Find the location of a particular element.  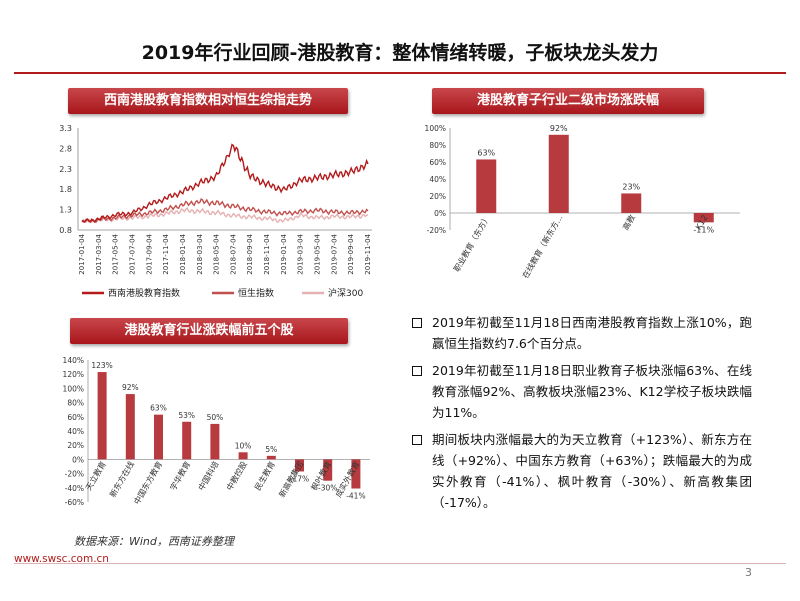

y-tick-label: 2.8 is located at coordinates (65, 148).